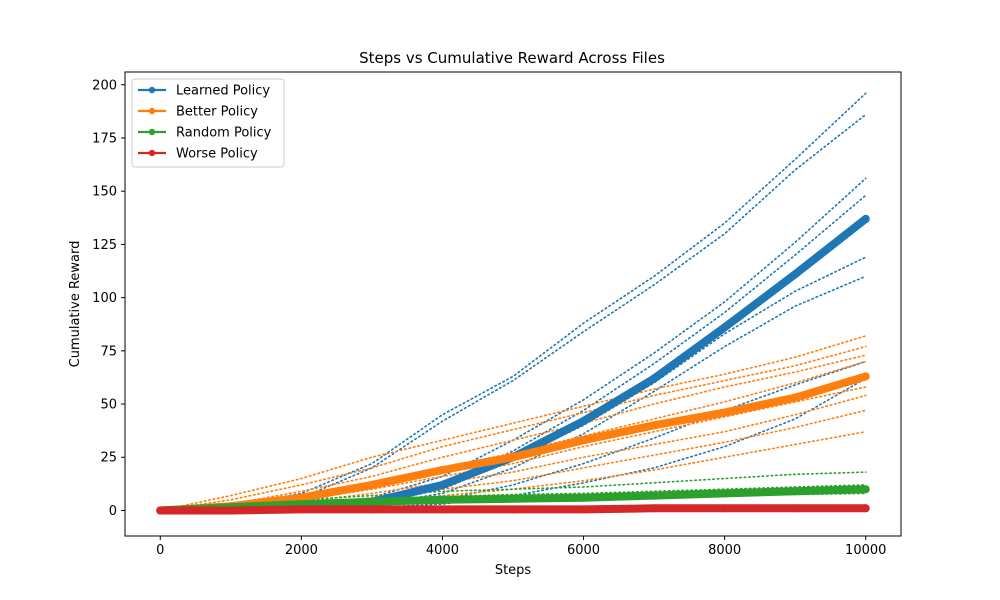  I want to click on y-tick-label: 50, so click(108, 405).